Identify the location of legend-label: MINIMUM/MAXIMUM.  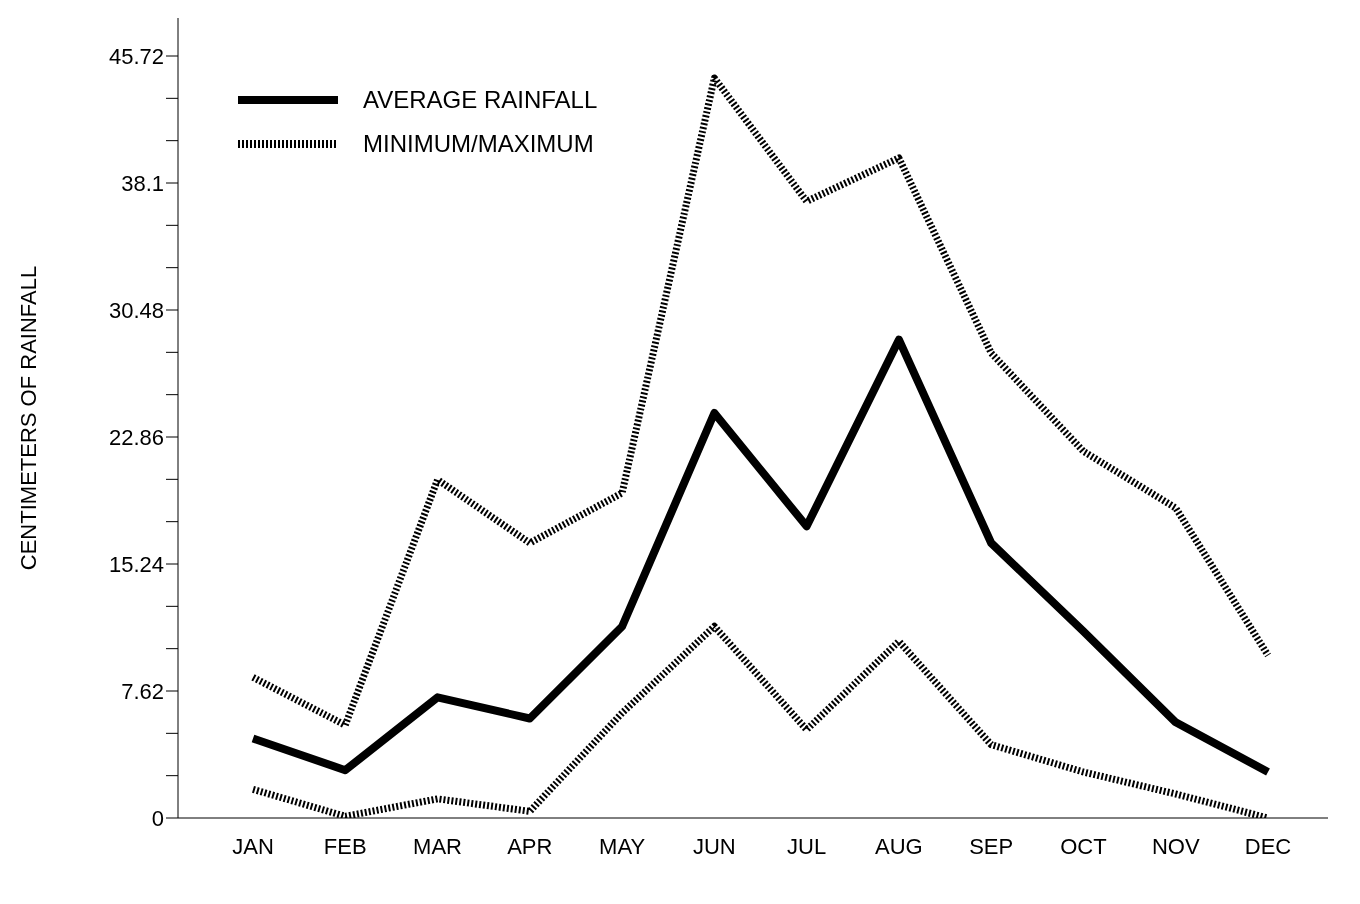
(478, 143).